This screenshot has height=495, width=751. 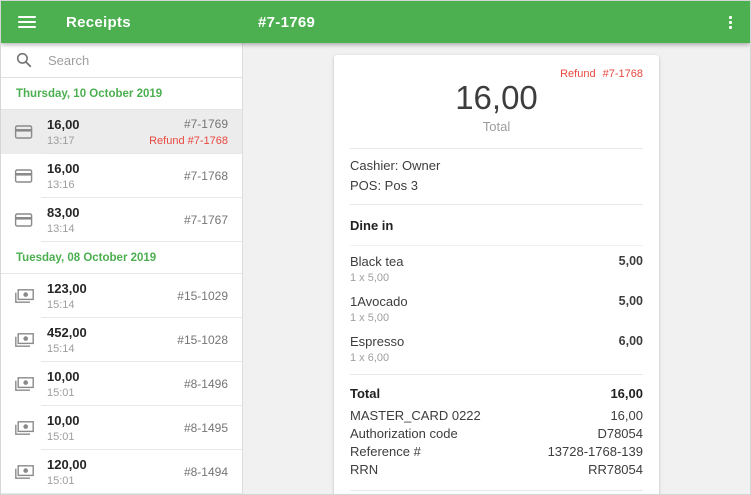 I want to click on receipt-number: #15-1028, so click(x=202, y=340).